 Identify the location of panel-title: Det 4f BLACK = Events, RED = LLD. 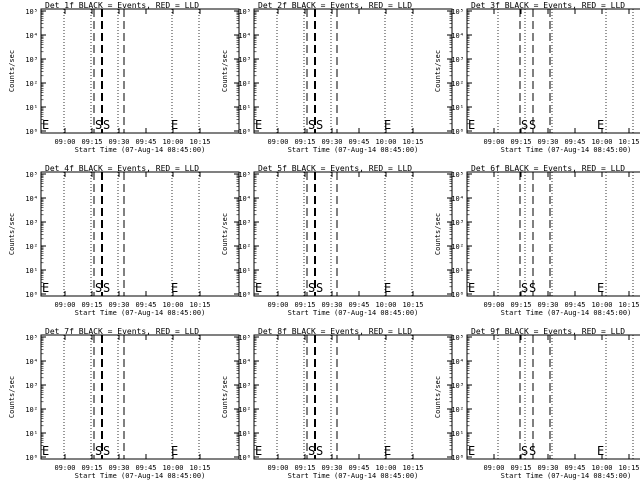
(122, 168).